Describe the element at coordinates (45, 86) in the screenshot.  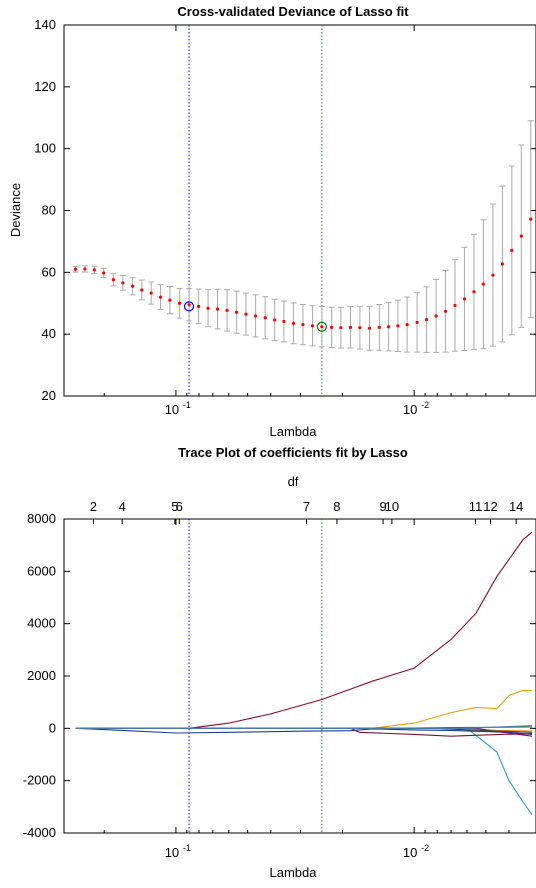
I see `y-tick-label: 120` at that location.